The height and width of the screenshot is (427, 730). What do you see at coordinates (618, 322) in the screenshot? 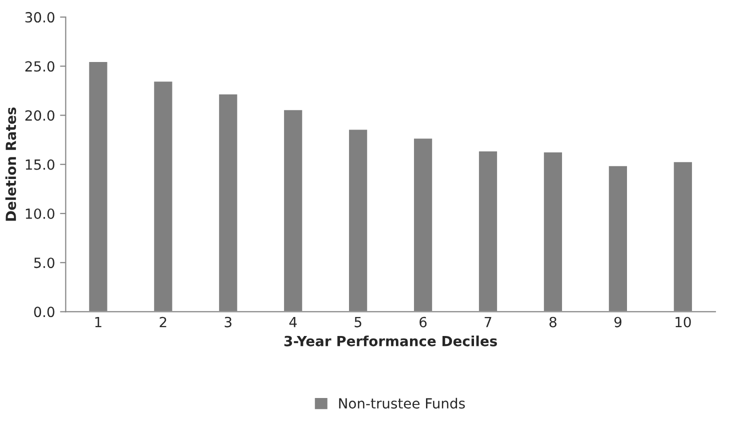
I see `x-tick-label: 9` at bounding box center [618, 322].